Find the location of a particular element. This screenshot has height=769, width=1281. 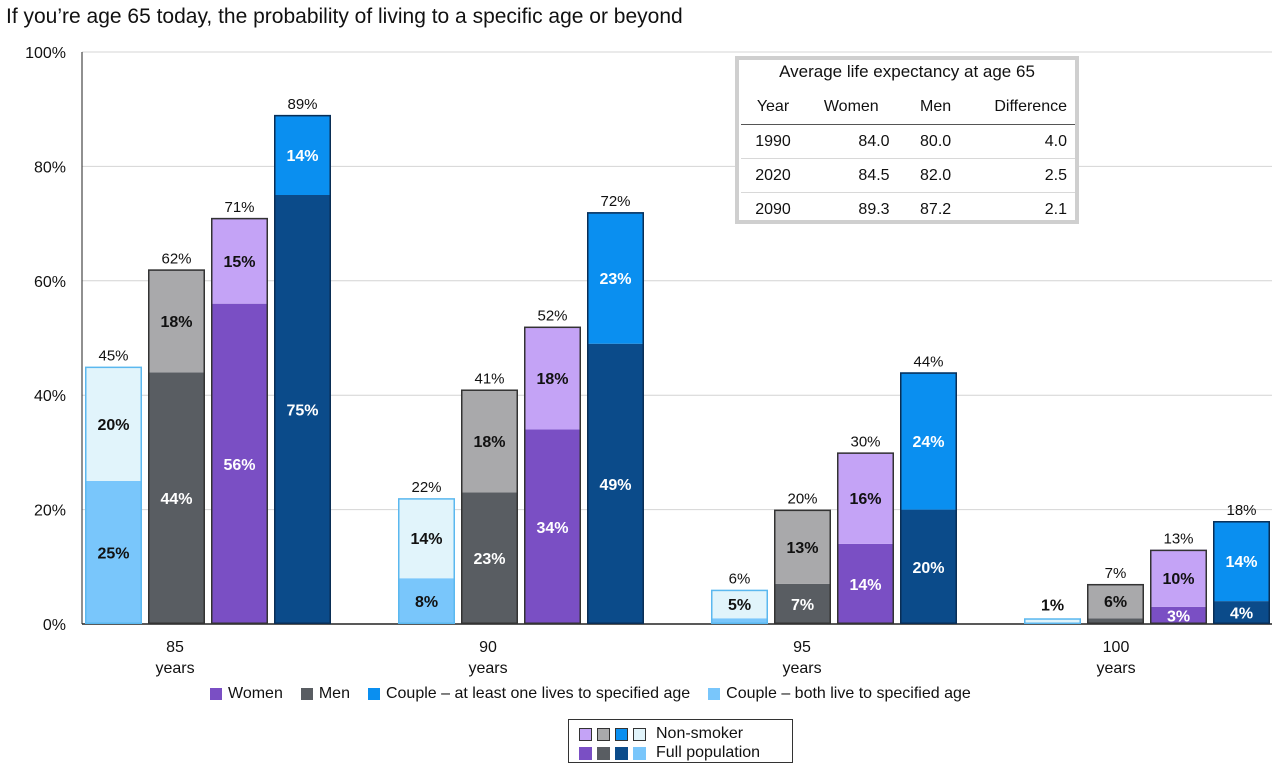

bar-value-label: 56% is located at coordinates (239, 465).